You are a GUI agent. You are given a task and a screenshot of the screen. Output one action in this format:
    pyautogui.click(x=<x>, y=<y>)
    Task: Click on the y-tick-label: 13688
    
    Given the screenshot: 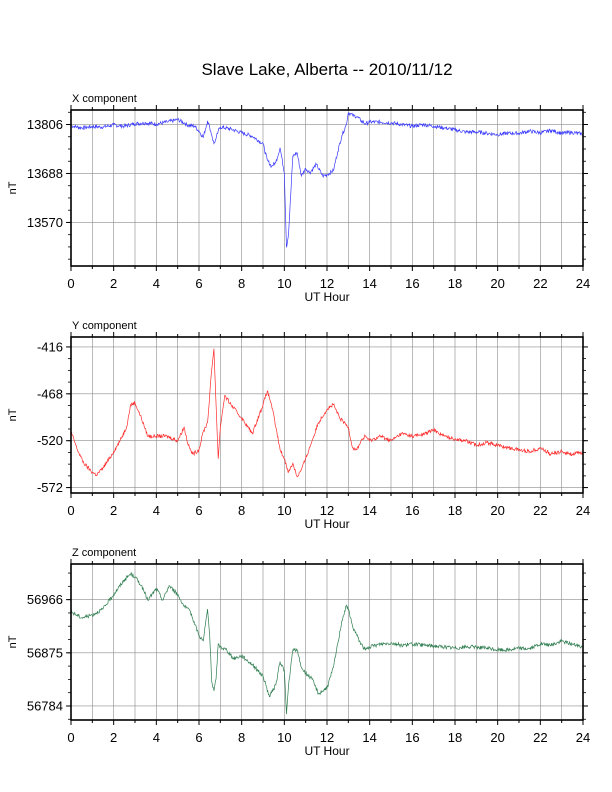 What is the action you would take?
    pyautogui.click(x=45, y=173)
    